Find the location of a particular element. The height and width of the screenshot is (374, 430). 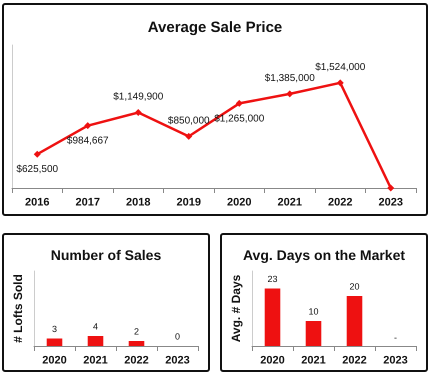

data-label: 3 is located at coordinates (55, 329).